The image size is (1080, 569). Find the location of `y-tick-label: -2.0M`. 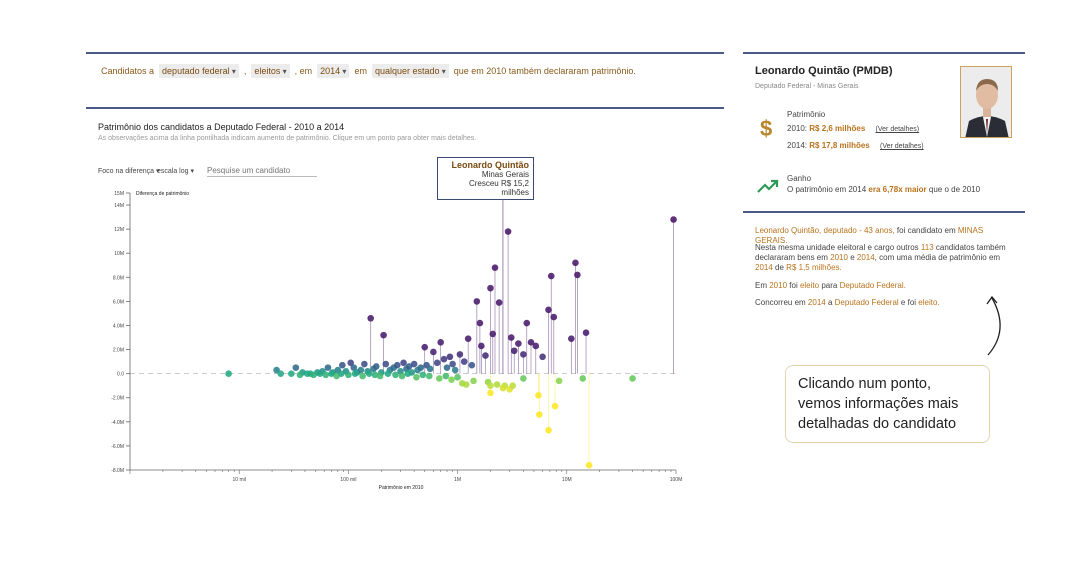

y-tick-label: -2.0M is located at coordinates (117, 399).